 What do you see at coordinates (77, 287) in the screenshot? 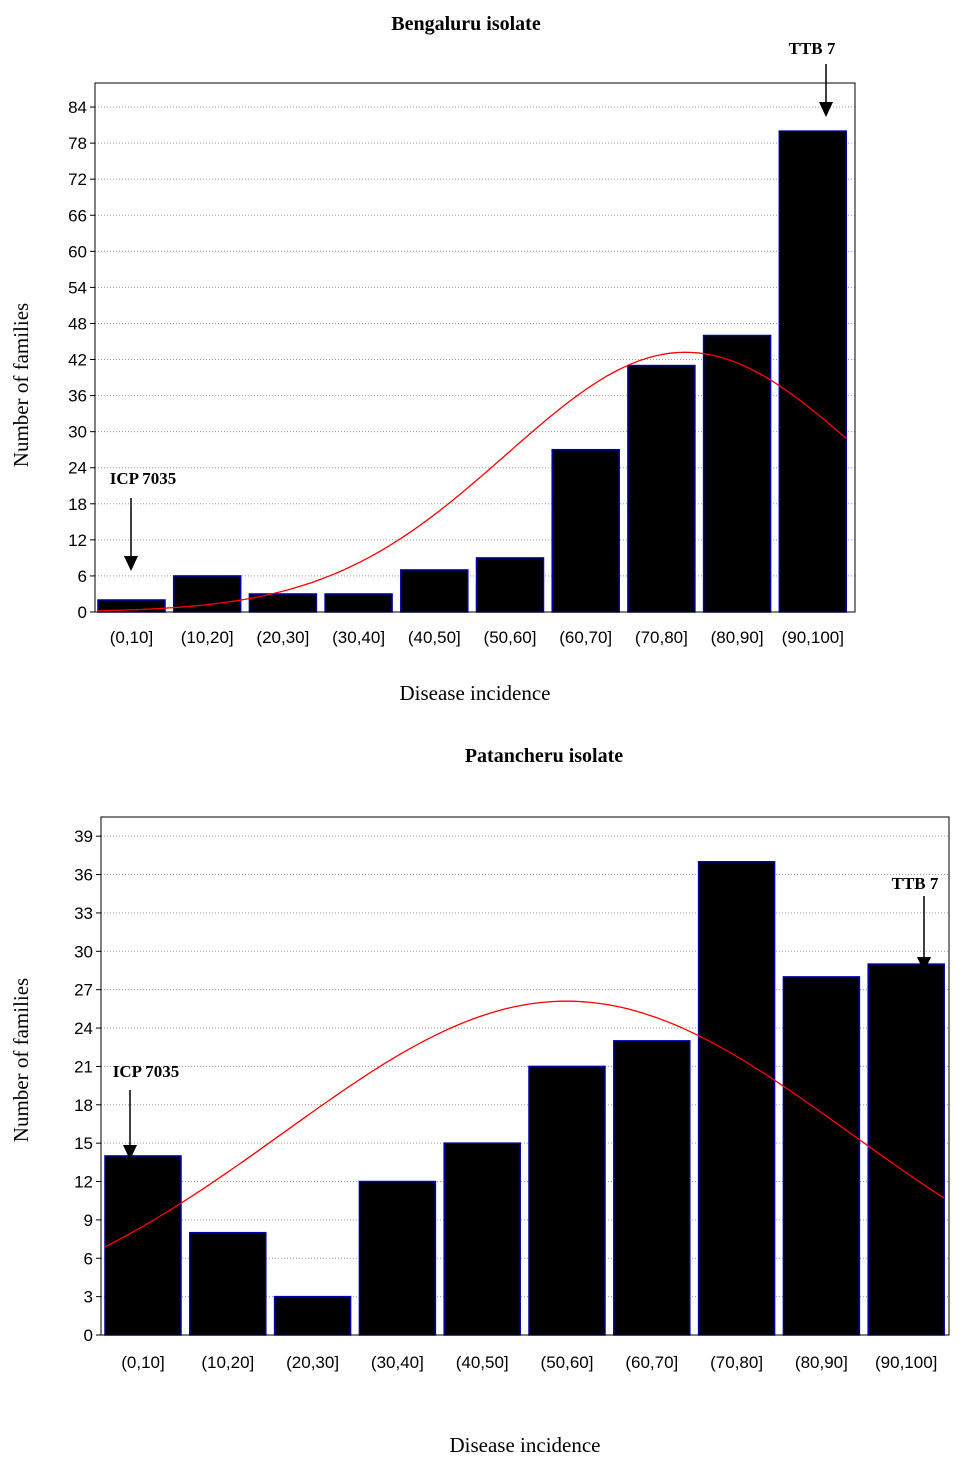
I see `y-tick-label: 54` at bounding box center [77, 287].